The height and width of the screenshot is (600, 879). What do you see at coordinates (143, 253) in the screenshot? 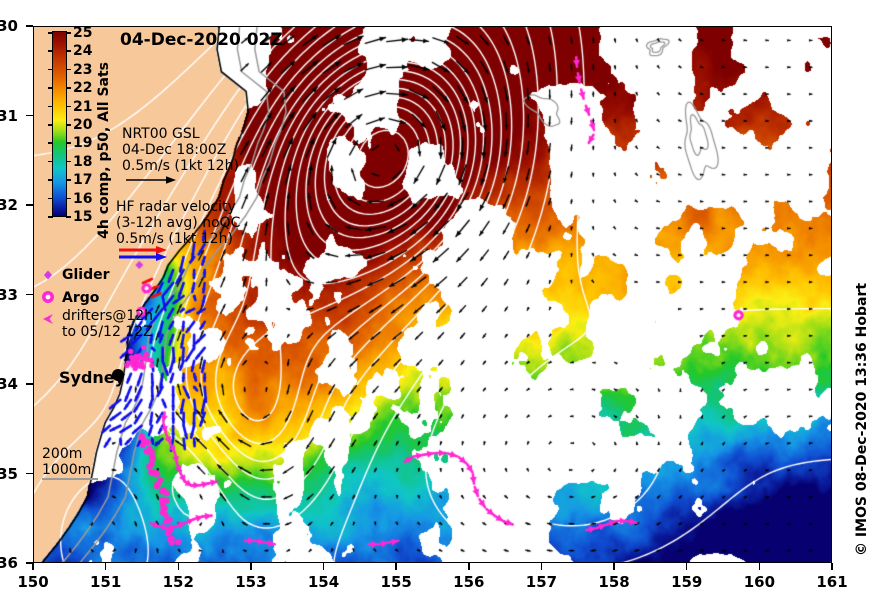
I see `hfradar-scale-arrow-icon` at bounding box center [143, 253].